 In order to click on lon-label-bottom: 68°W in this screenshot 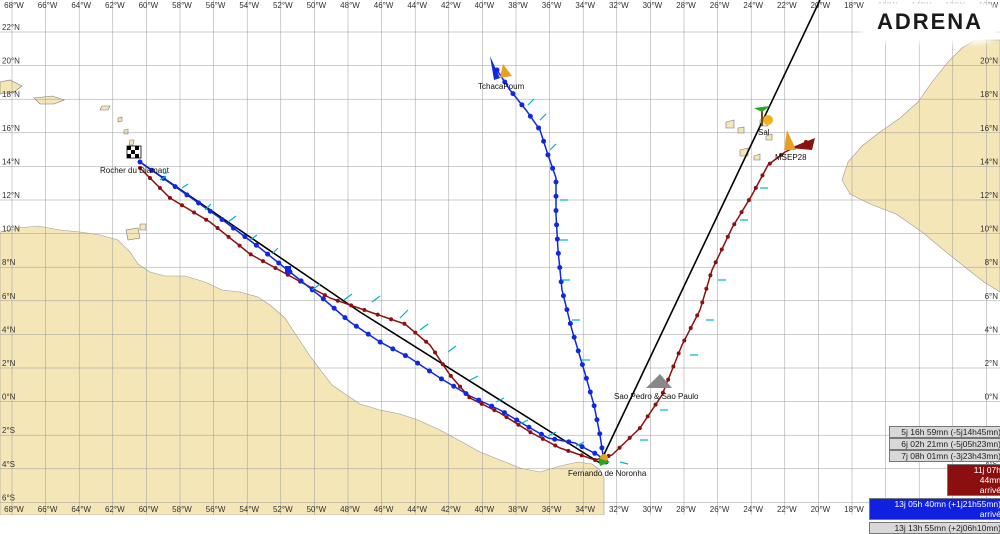, I will do `click(14, 509)`.